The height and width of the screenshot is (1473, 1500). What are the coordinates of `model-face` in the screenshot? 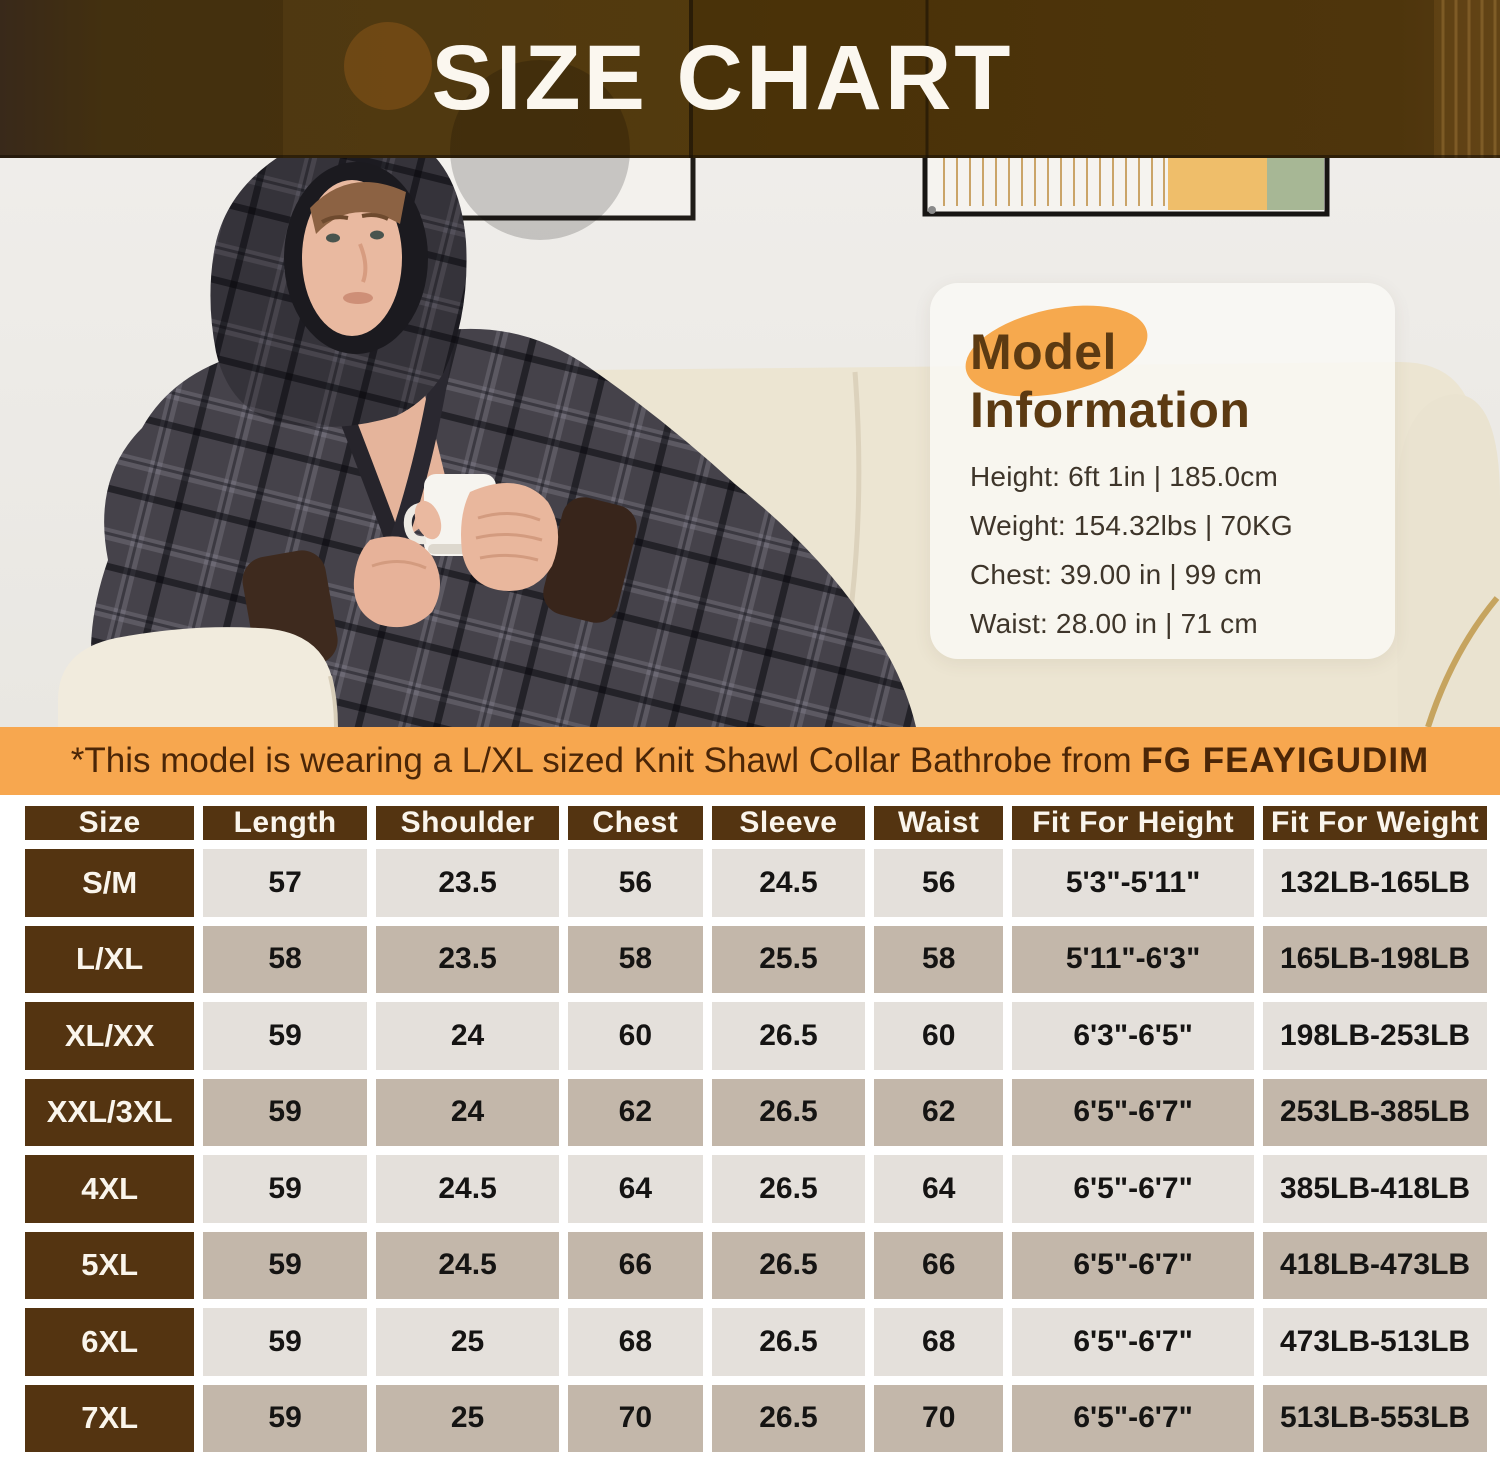 It's located at (354, 258).